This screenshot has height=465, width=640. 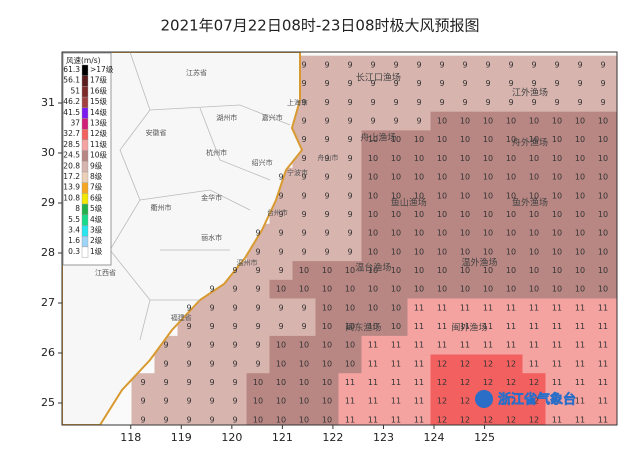 What do you see at coordinates (71, 165) in the screenshot?
I see `legend-speed: 20.8` at bounding box center [71, 165].